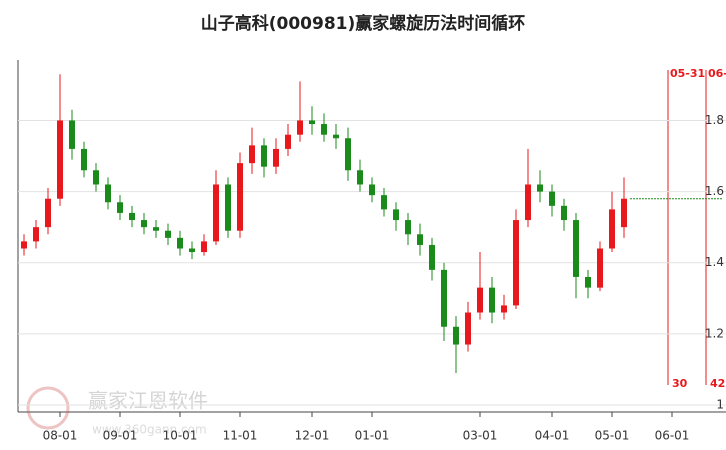 This screenshot has height=450, width=726. I want to click on cycle-date: 06-, so click(717, 73).